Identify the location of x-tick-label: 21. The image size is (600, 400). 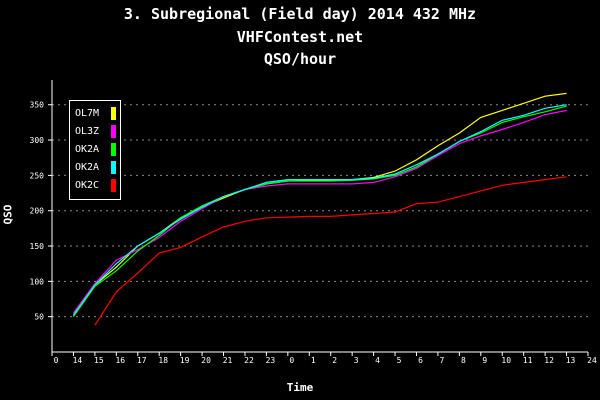
(228, 360).